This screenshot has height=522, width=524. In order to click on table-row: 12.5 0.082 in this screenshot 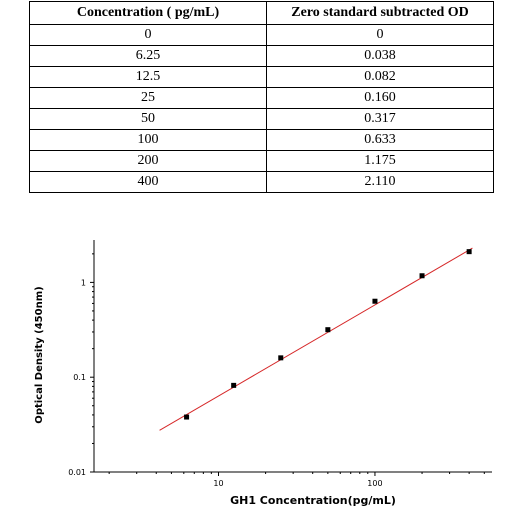, I will do `click(261, 77)`.